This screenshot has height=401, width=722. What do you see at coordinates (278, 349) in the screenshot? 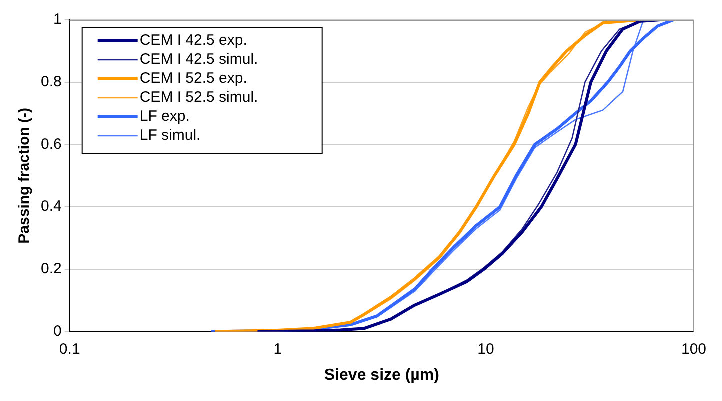
I see `x-tick-label: 1` at bounding box center [278, 349].